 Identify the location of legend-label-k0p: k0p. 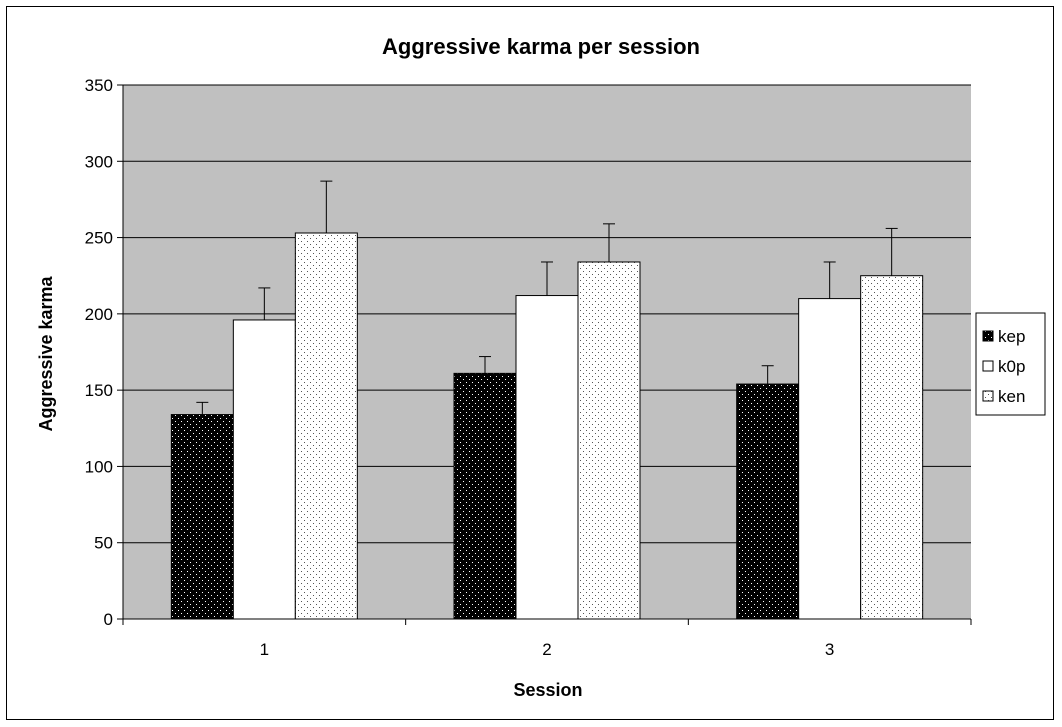
(1011, 366).